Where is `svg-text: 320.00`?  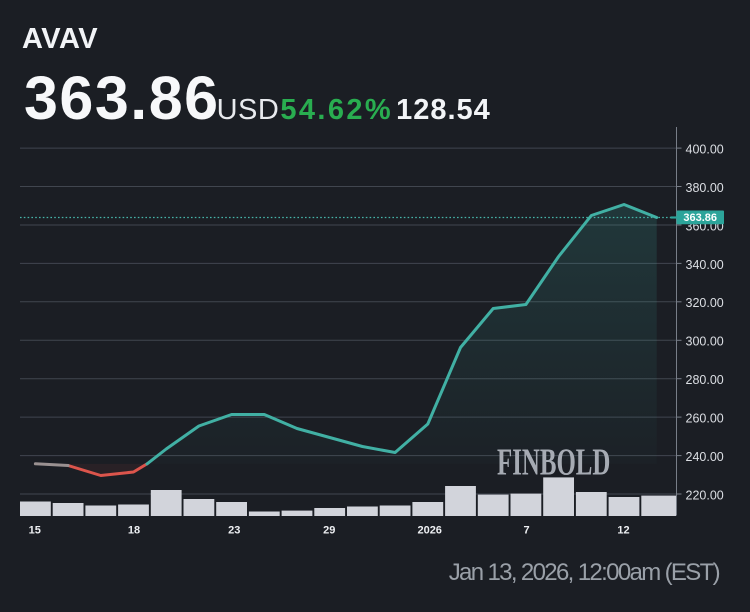 svg-text: 320.00 is located at coordinates (705, 303).